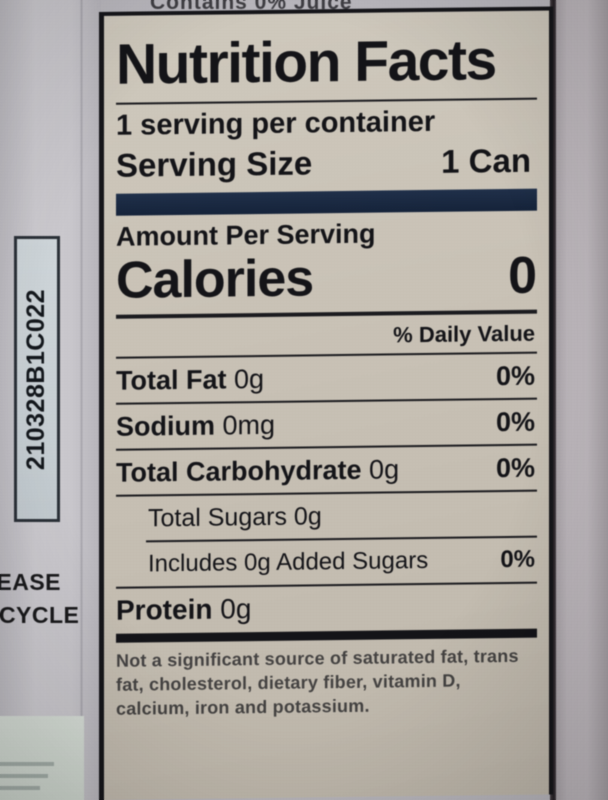 The height and width of the screenshot is (800, 608). Describe the element at coordinates (31, 582) in the screenshot. I see `recycle-line-1: PLEASE` at that location.